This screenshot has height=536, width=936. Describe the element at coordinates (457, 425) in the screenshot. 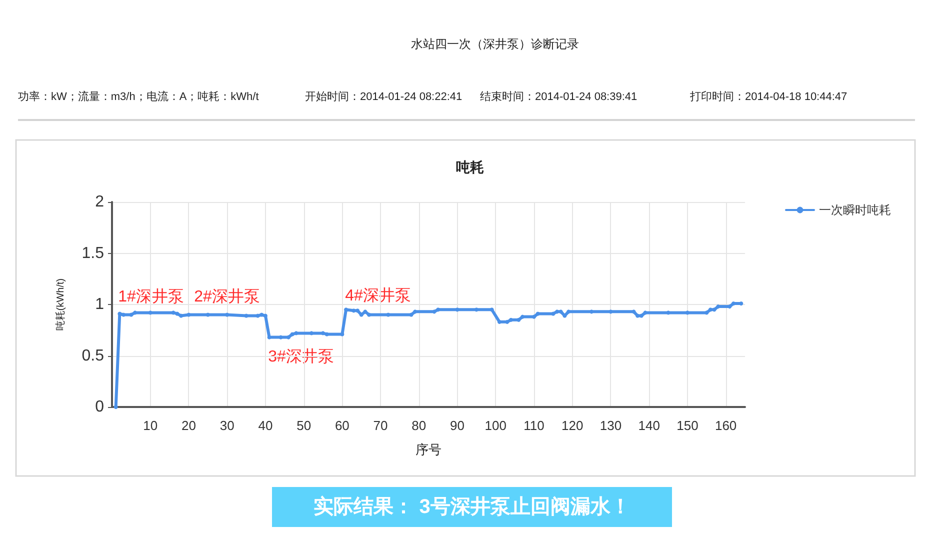

I see `x-tick-label: 90` at that location.